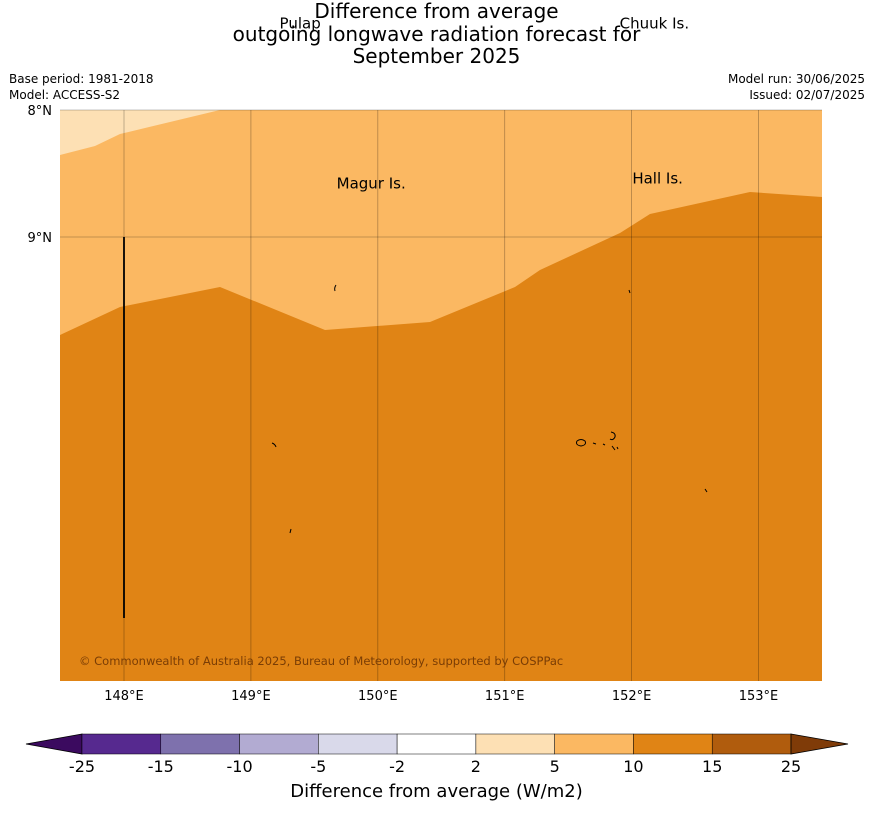 The image size is (873, 816). What do you see at coordinates (40, 238) in the screenshot?
I see `lat-tick-label: 9°N` at bounding box center [40, 238].